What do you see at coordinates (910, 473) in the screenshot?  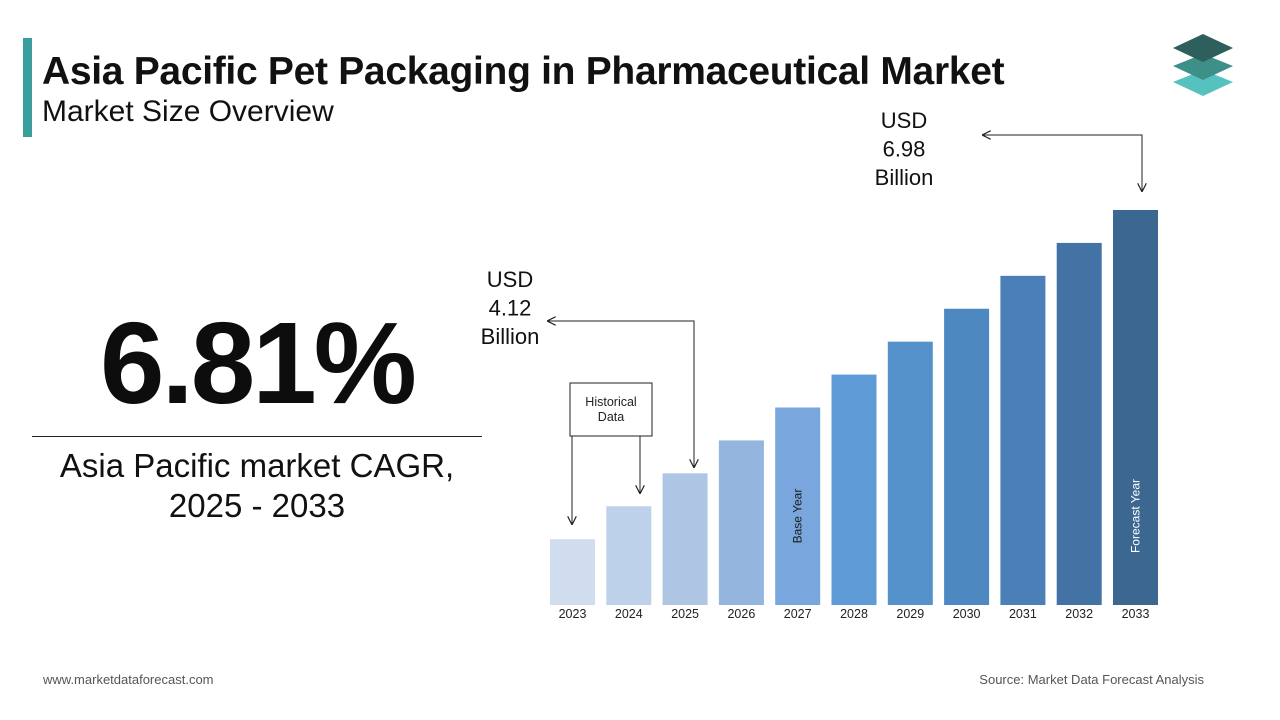 I see `bar-2029` at bounding box center [910, 473].